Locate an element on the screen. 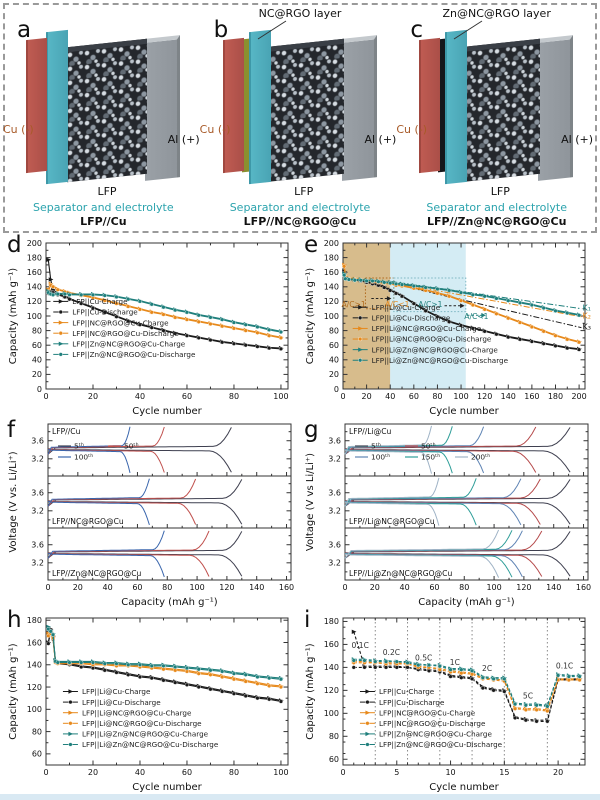 Image resolution: width=600 pixels, height=800 pixels. legend-entry: LFP||Li@Cu-Charge is located at coordinates (396, 307).